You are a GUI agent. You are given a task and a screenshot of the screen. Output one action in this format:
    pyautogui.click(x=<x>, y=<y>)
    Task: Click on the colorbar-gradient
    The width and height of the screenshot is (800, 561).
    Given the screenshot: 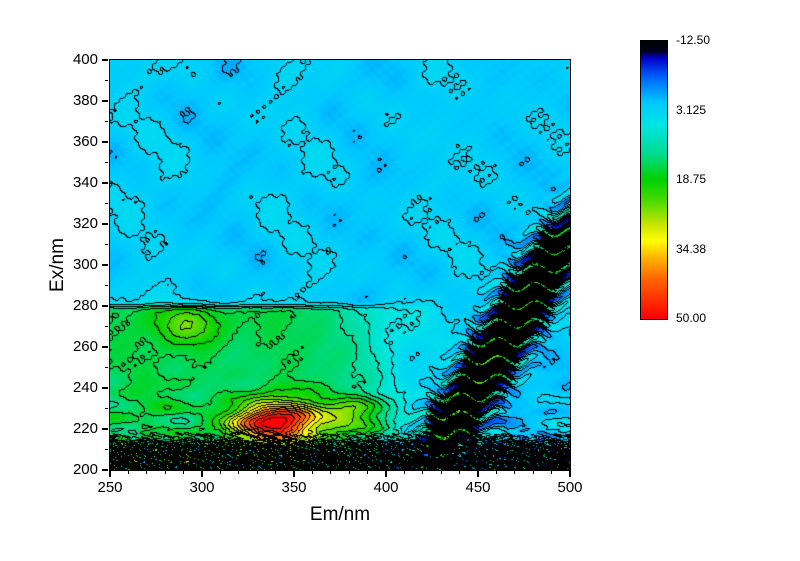 What is the action you would take?
    pyautogui.click(x=654, y=180)
    